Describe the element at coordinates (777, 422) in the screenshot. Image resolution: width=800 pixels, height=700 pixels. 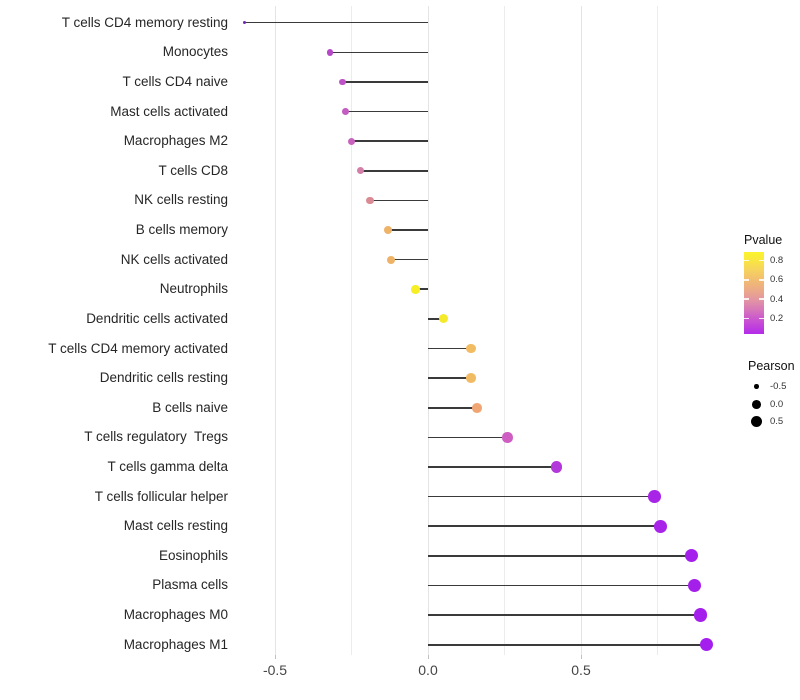
I see `pearson-legend-label: 0.5` at that location.